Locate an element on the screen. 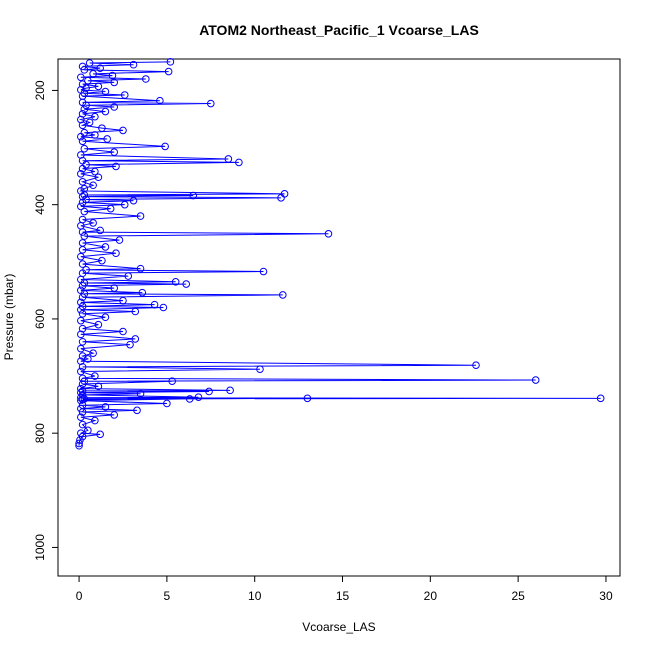 The width and height of the screenshot is (650, 650). x-tick-label: 5 is located at coordinates (167, 596).